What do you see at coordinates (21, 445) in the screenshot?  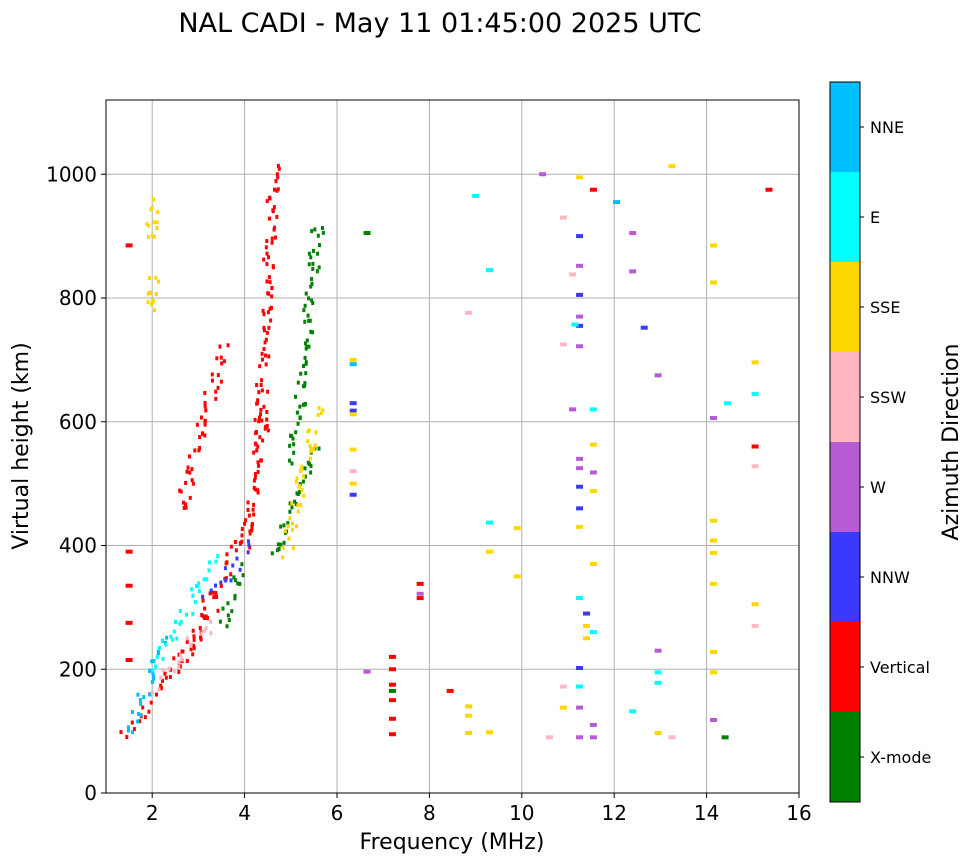 I see `y-axis-label: Virtual height (km)` at bounding box center [21, 445].